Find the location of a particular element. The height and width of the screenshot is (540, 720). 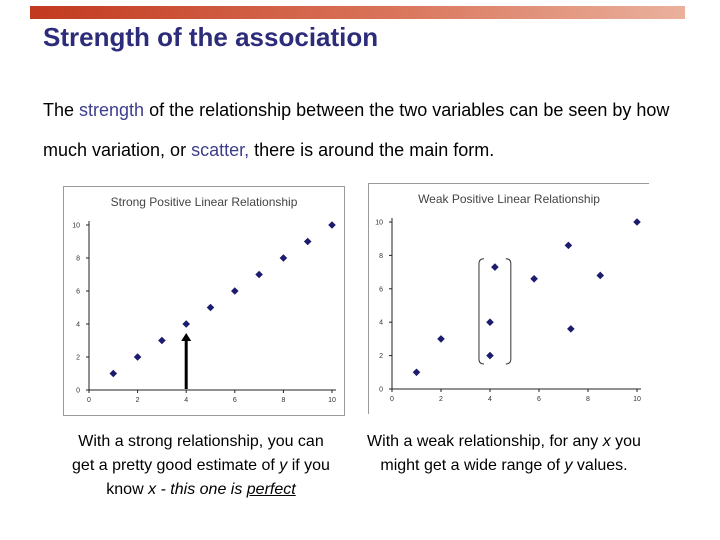

intro-text-1: The is located at coordinates (61, 110).